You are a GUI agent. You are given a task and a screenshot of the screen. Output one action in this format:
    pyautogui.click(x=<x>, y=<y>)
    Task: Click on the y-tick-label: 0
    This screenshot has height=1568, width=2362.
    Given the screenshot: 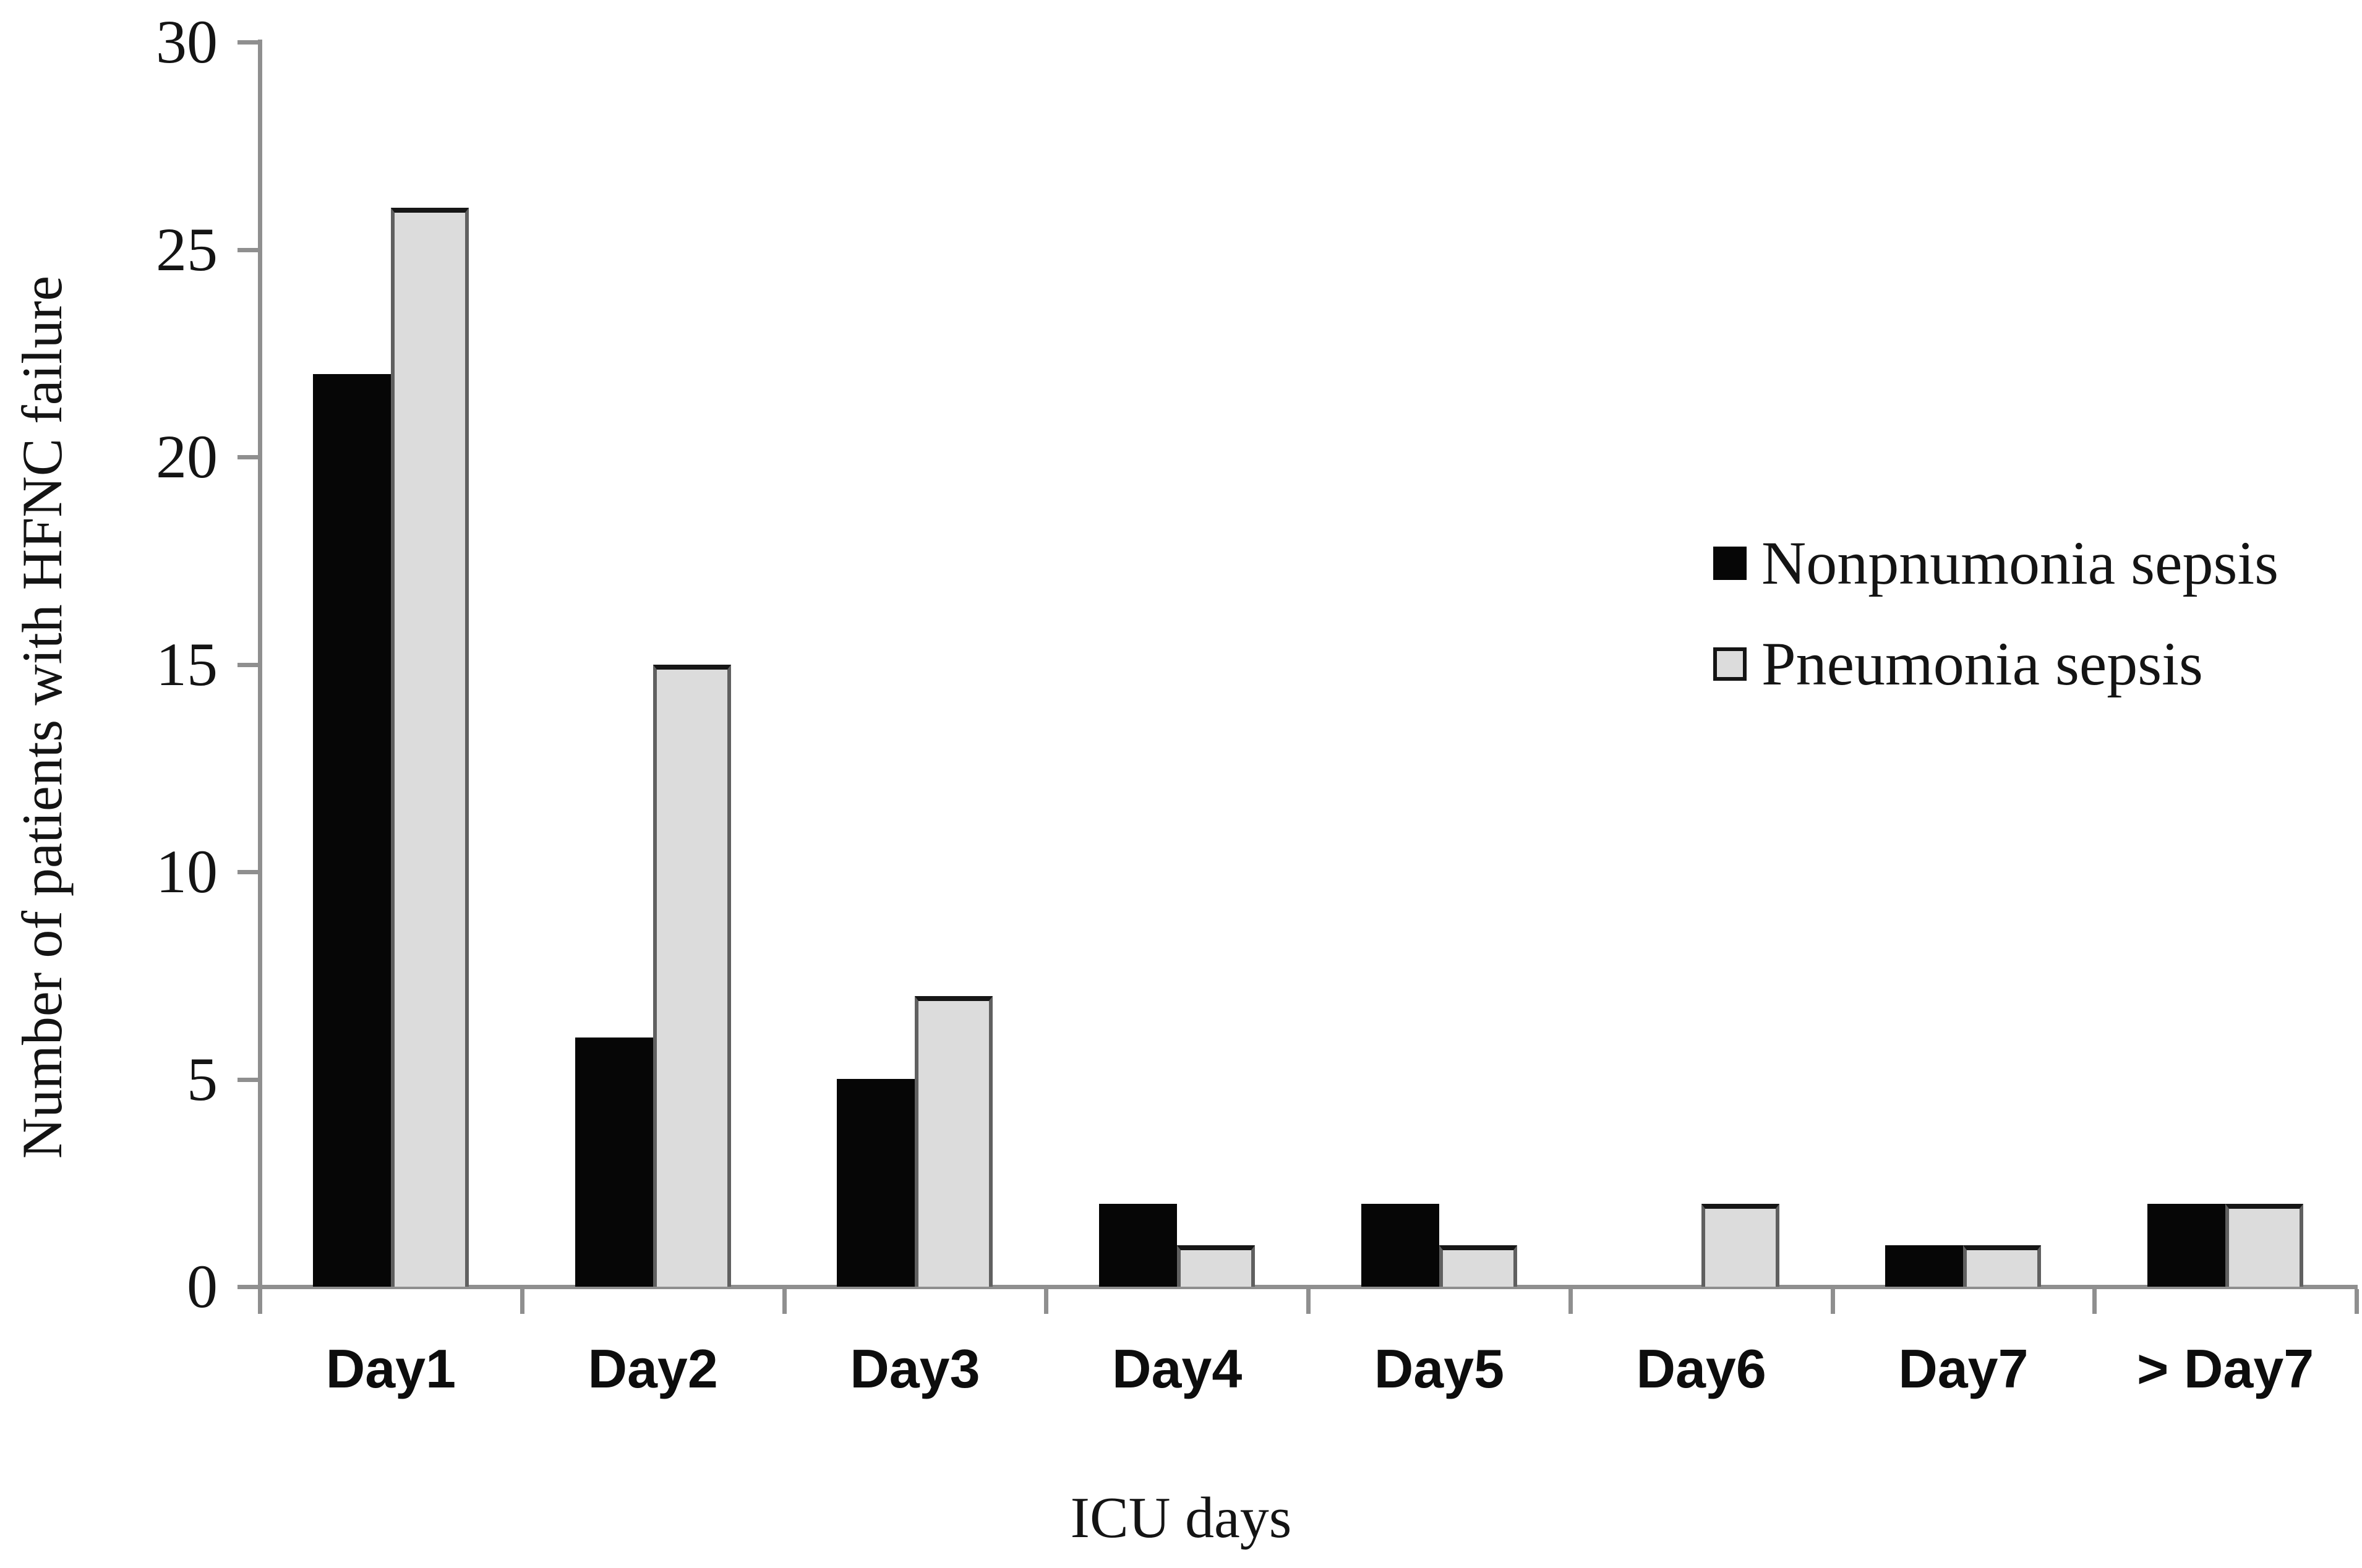 What is the action you would take?
    pyautogui.click(x=202, y=1287)
    